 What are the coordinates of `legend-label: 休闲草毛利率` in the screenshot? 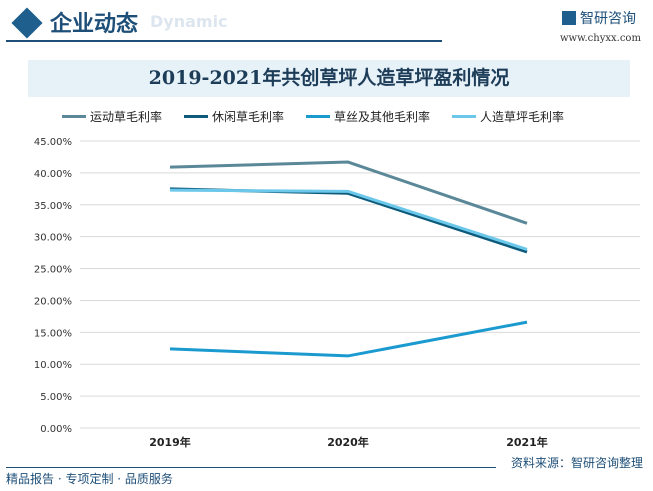 It's located at (248, 117).